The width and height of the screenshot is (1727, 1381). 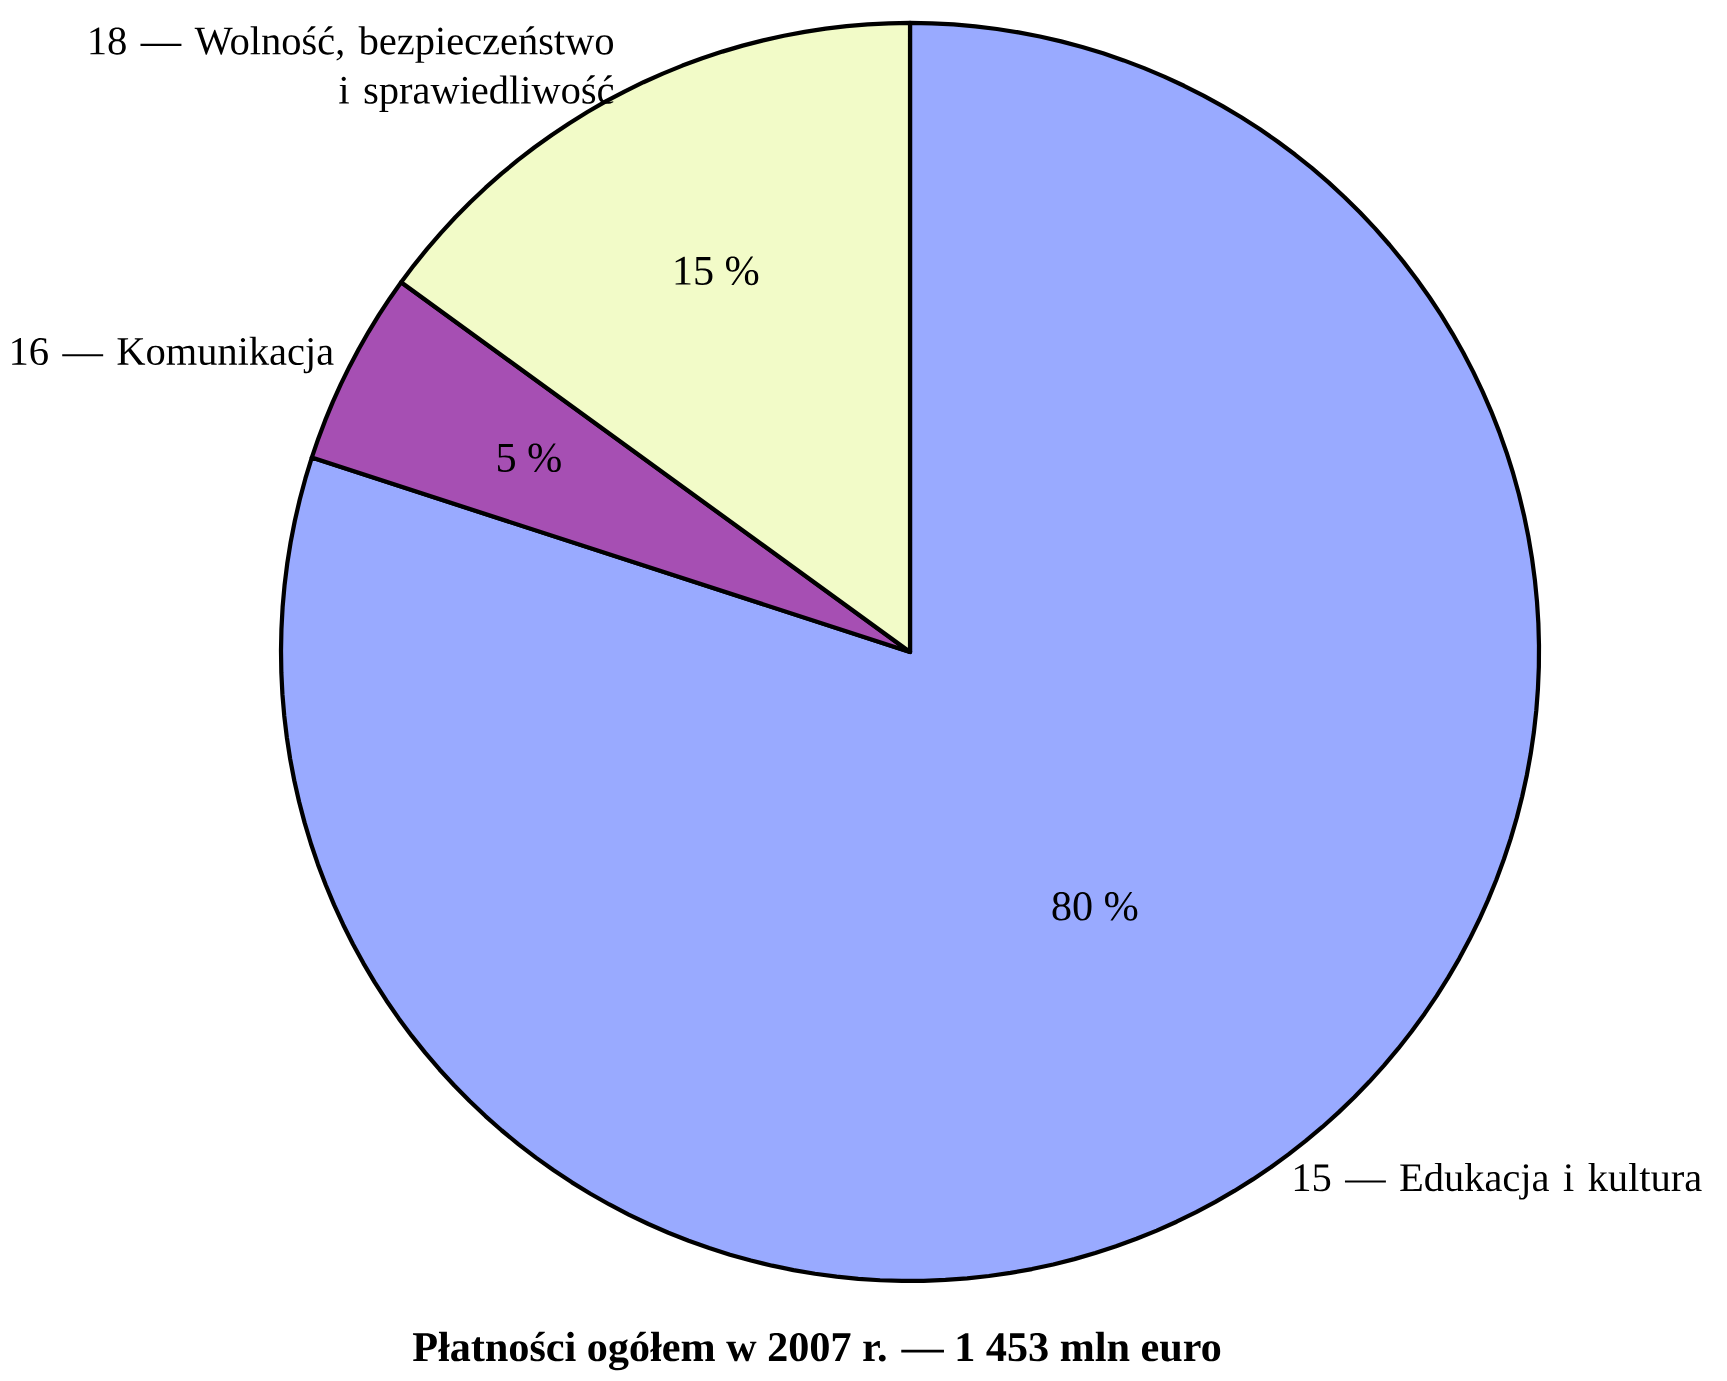 I want to click on data-label: 15 %, so click(x=717, y=271).